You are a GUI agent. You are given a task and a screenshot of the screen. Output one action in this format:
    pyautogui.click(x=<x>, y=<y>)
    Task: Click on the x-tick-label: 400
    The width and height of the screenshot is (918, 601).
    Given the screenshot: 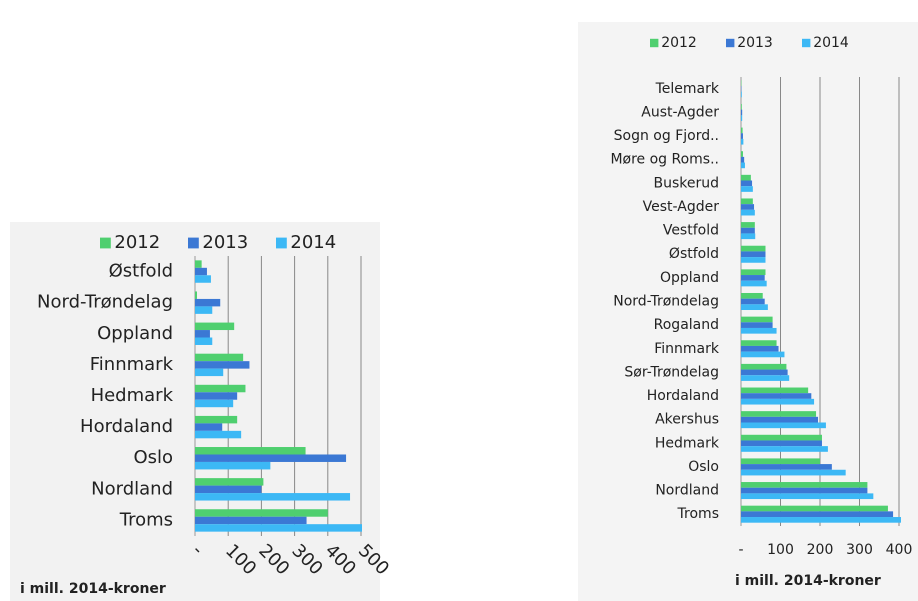 What is the action you would take?
    pyautogui.click(x=899, y=550)
    